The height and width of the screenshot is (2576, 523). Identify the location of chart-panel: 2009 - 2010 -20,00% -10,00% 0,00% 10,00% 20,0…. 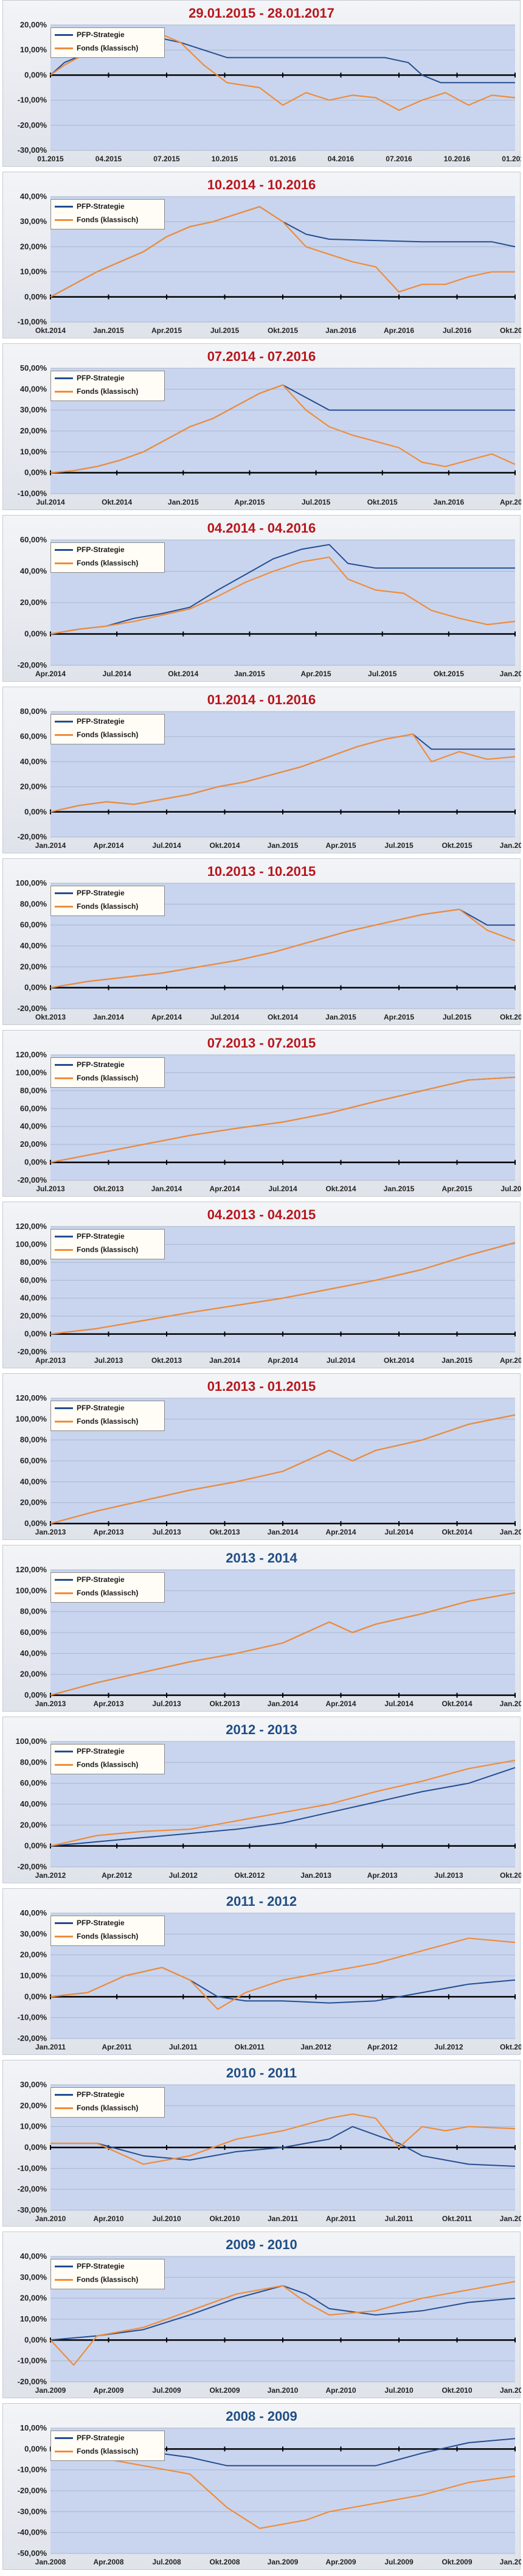
(261, 2314).